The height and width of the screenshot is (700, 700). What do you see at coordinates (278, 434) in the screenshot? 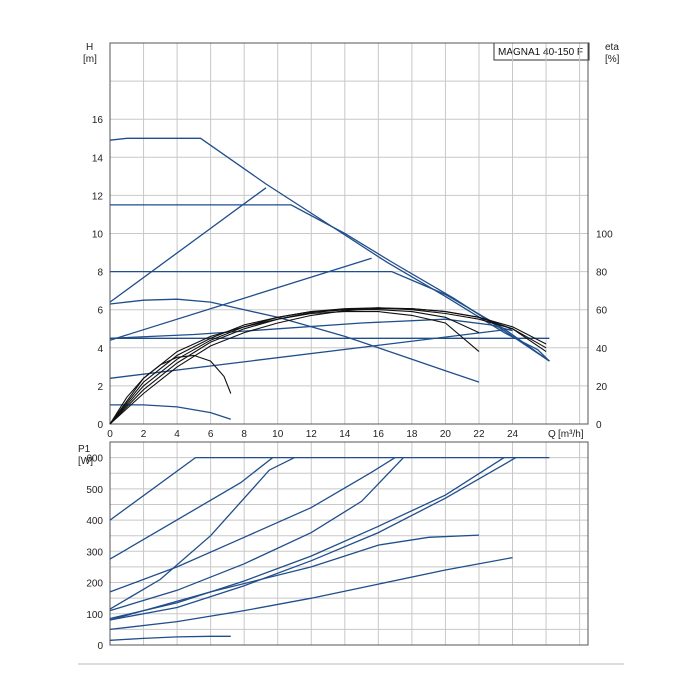
I see `flow-tick-label: 10` at bounding box center [278, 434].